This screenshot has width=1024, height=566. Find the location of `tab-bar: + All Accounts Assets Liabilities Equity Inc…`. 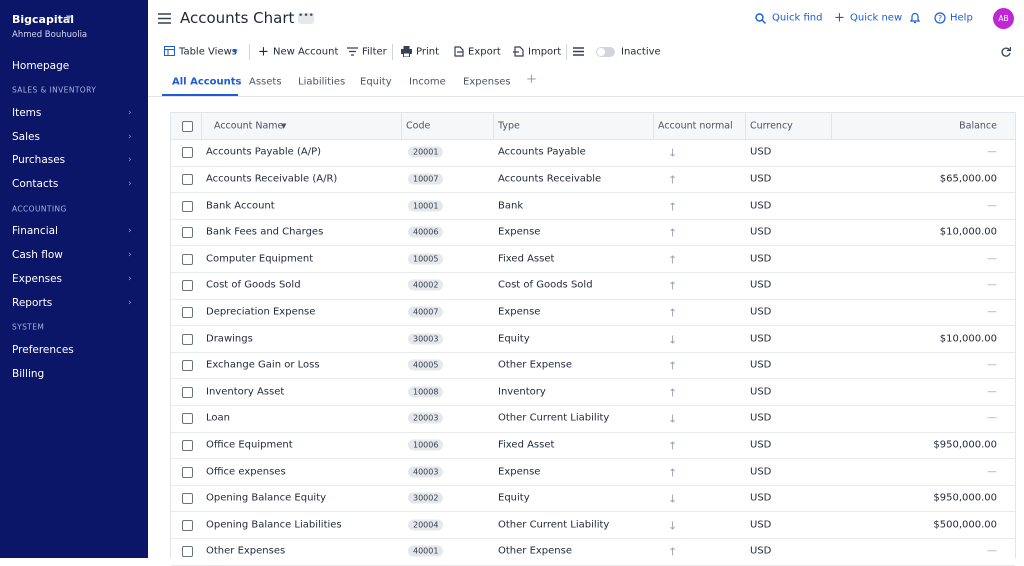

tab-bar: + All Accounts Assets Liabilities Equity Inc… is located at coordinates (586, 81).